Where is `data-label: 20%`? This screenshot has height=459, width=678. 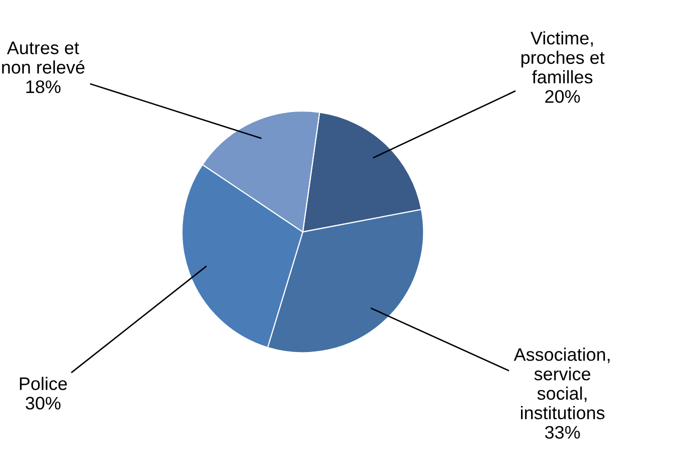
data-label: 20% is located at coordinates (562, 96).